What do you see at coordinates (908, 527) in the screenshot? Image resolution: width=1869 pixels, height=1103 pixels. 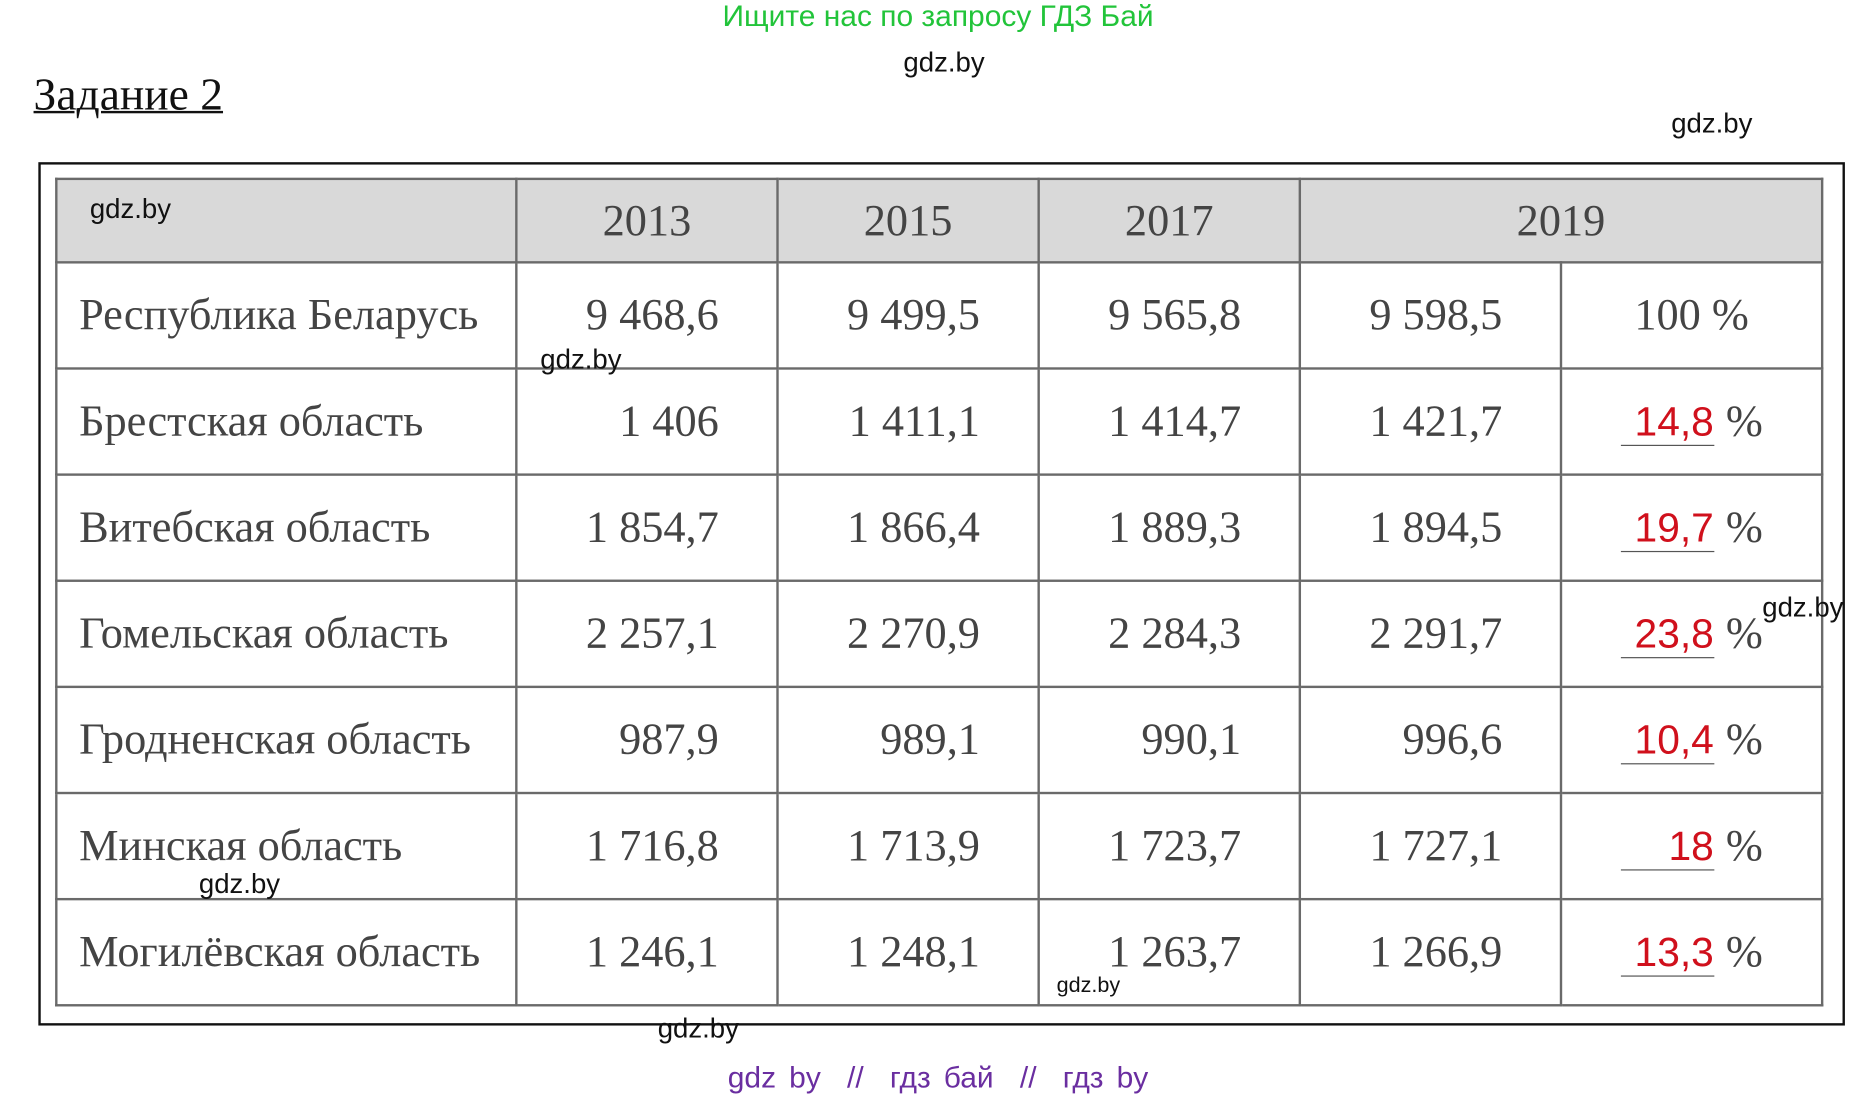 I see `population-value: 1 866,4` at bounding box center [908, 527].